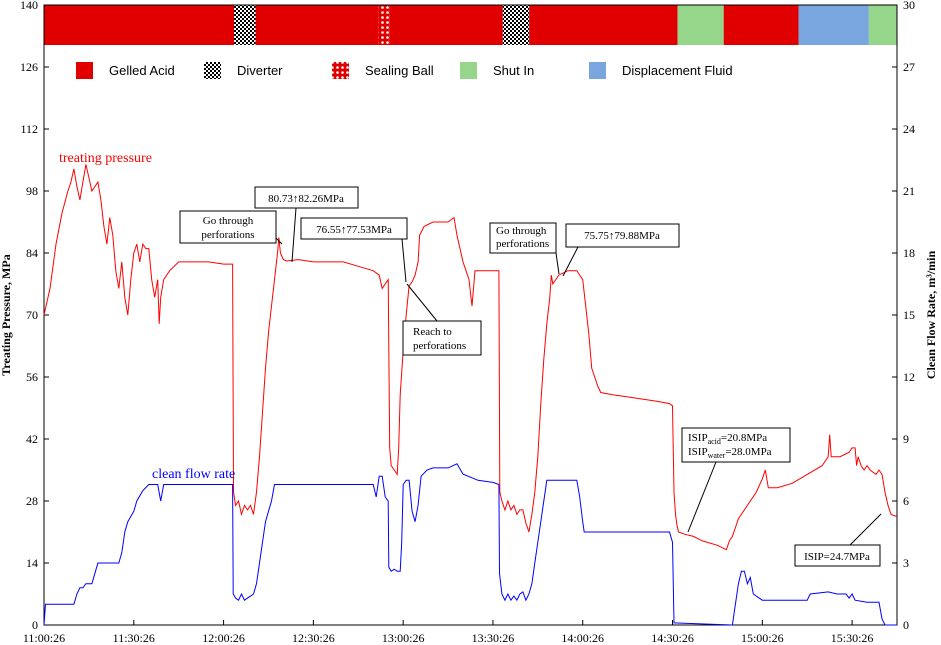  Describe the element at coordinates (909, 129) in the screenshot. I see `right-tick-label: 24` at that location.